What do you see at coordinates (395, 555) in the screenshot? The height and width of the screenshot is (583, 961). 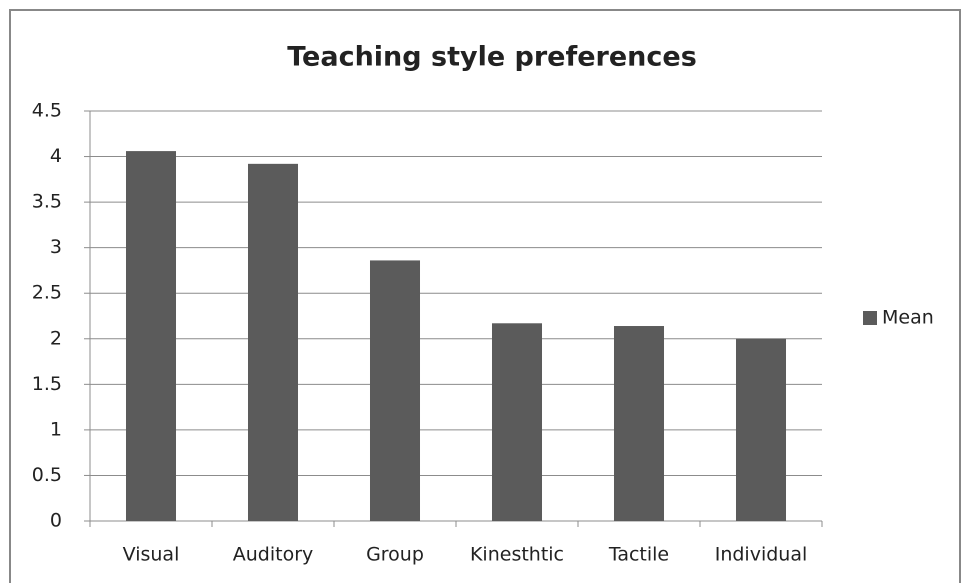 I see `x-tick-label: Group` at bounding box center [395, 555].